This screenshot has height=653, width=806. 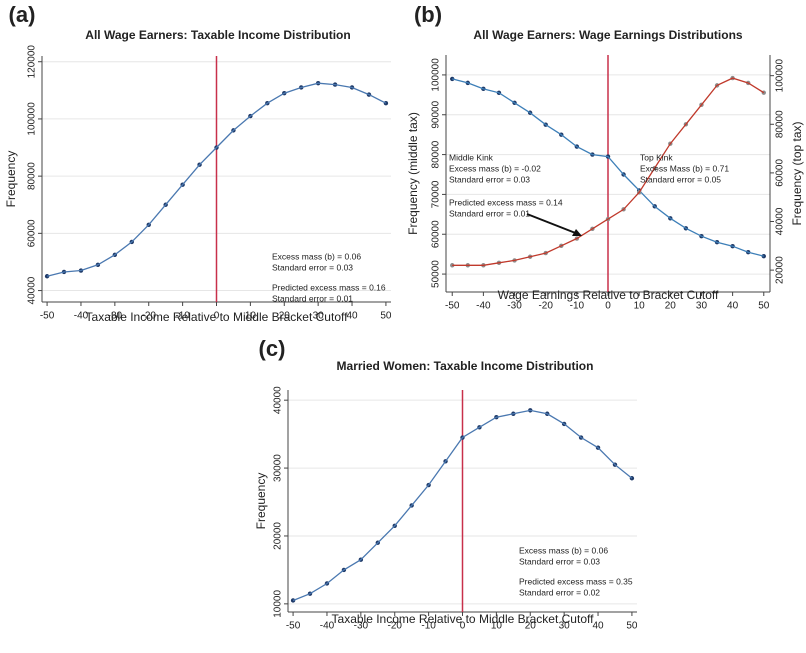 What do you see at coordinates (413, 173) in the screenshot?
I see `y-axis-label: Frequency (middle tax)` at bounding box center [413, 173].